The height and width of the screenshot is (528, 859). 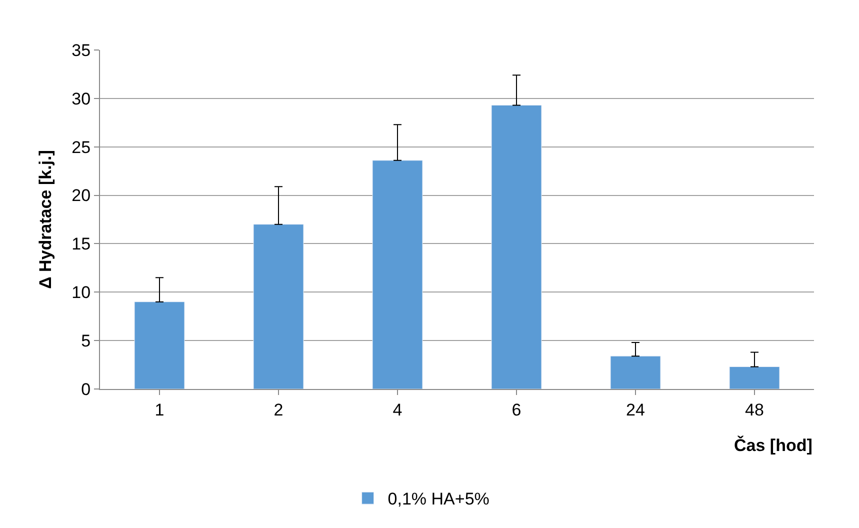 What do you see at coordinates (86, 389) in the screenshot?
I see `y-tick-label: 0` at bounding box center [86, 389].